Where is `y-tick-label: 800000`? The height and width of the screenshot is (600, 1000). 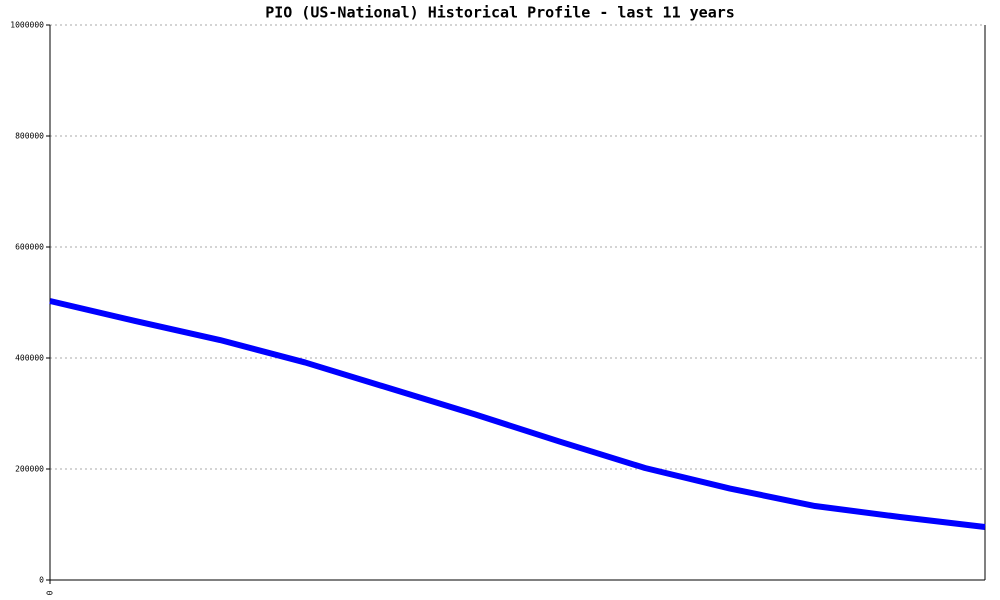 y-tick-label: 800000 is located at coordinates (29, 136).